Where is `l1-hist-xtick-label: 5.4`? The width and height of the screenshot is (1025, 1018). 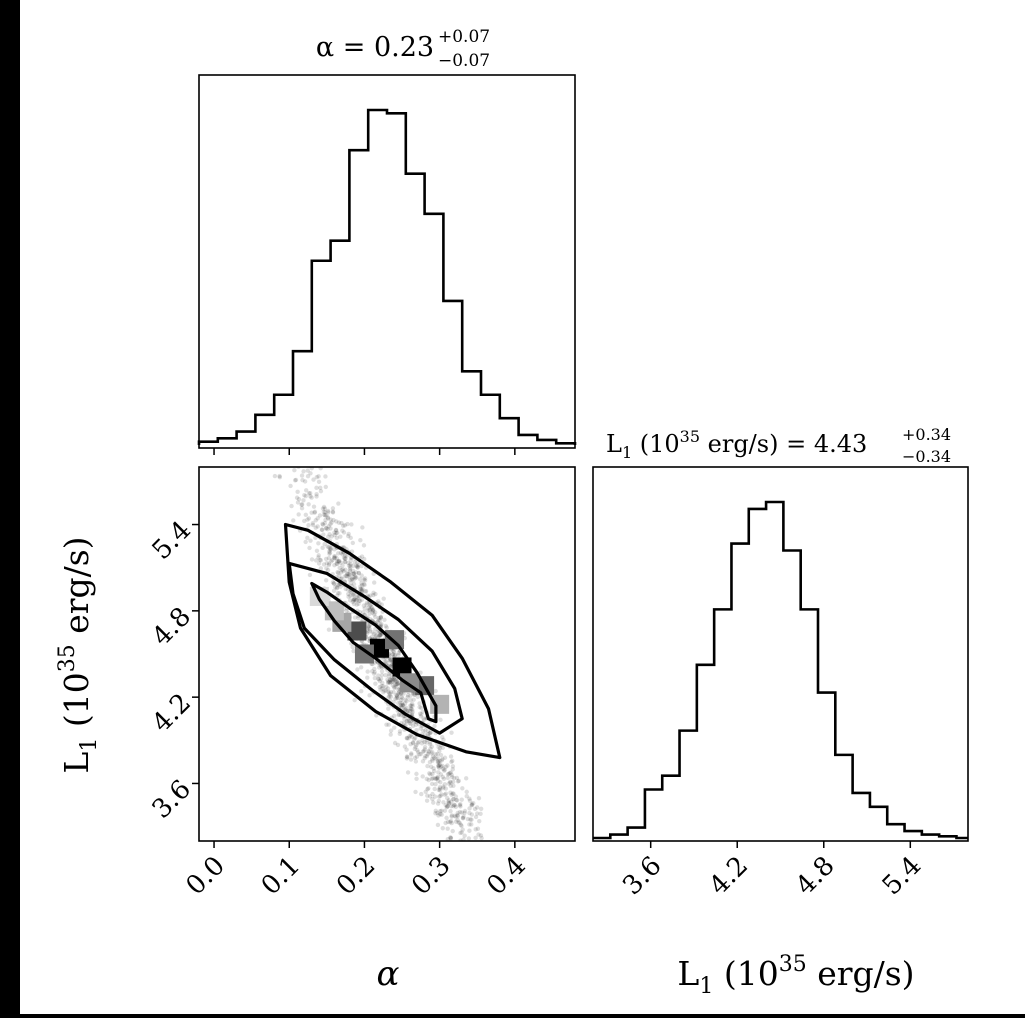 l1-hist-xtick-label: 5.4 is located at coordinates (902, 876).